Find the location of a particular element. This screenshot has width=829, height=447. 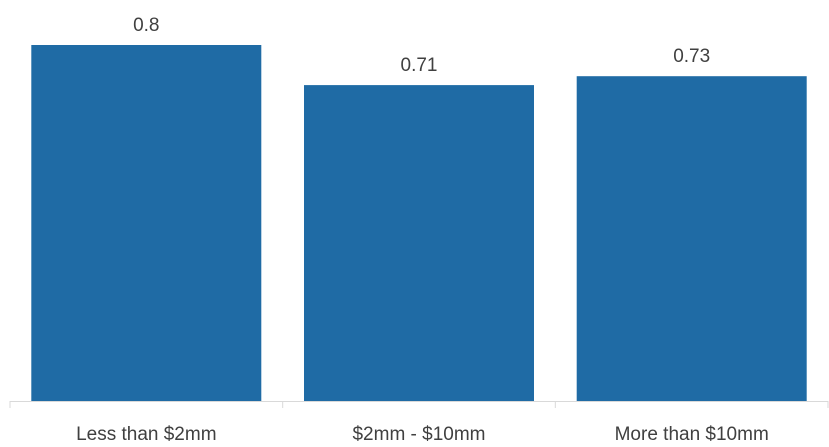

data-label-0: 0.8 is located at coordinates (146, 25).